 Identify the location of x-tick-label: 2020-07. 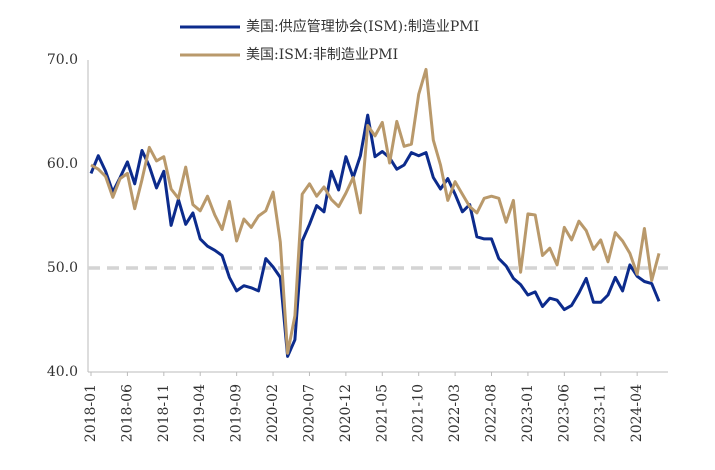
(309, 413).